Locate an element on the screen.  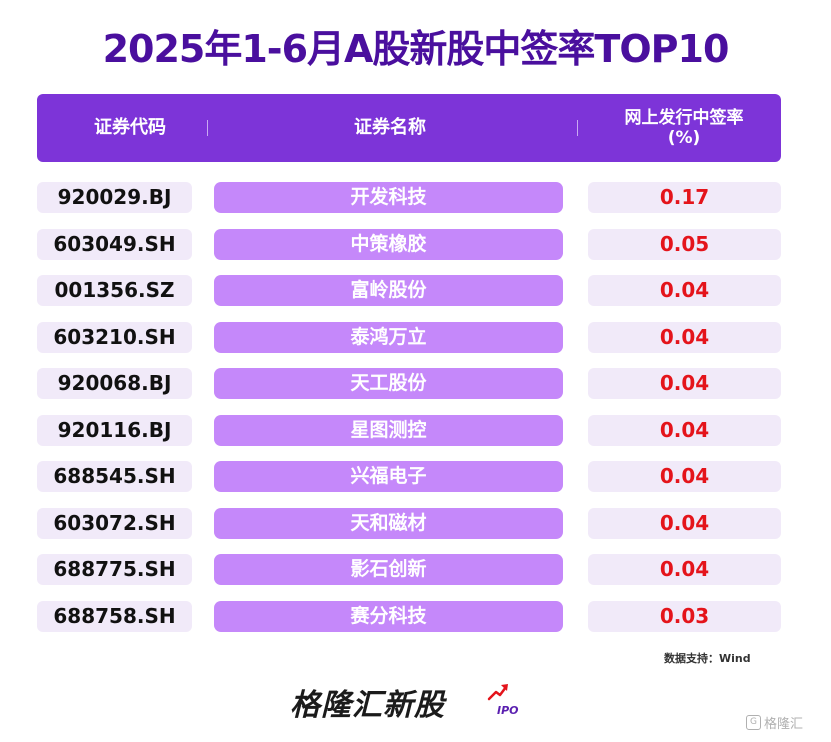
data-source-note: 数据支持：Wind is located at coordinates (707, 658).